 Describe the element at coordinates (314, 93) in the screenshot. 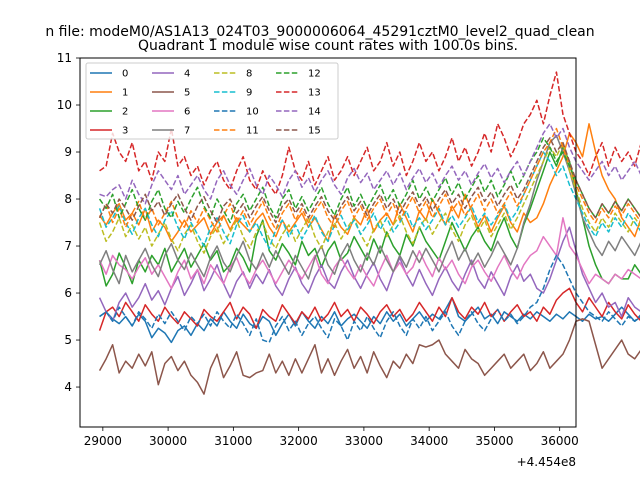

I see `legend-label-13: 13` at that location.